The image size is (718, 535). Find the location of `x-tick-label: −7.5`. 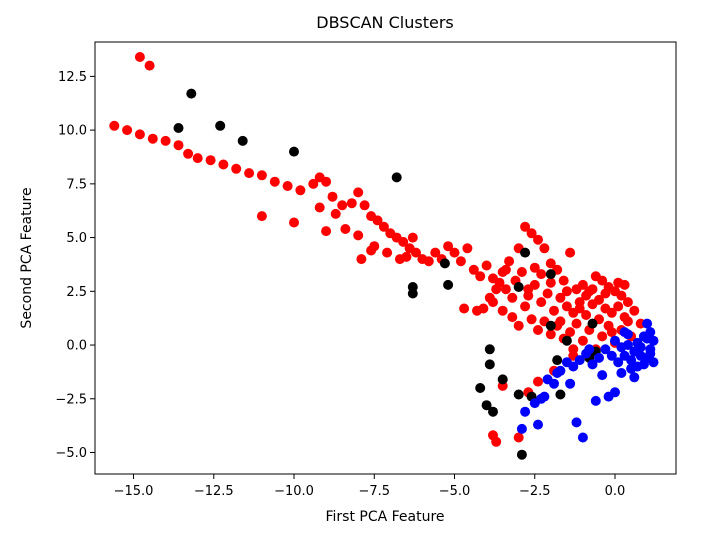

x-tick-label: −7.5 is located at coordinates (374, 491).